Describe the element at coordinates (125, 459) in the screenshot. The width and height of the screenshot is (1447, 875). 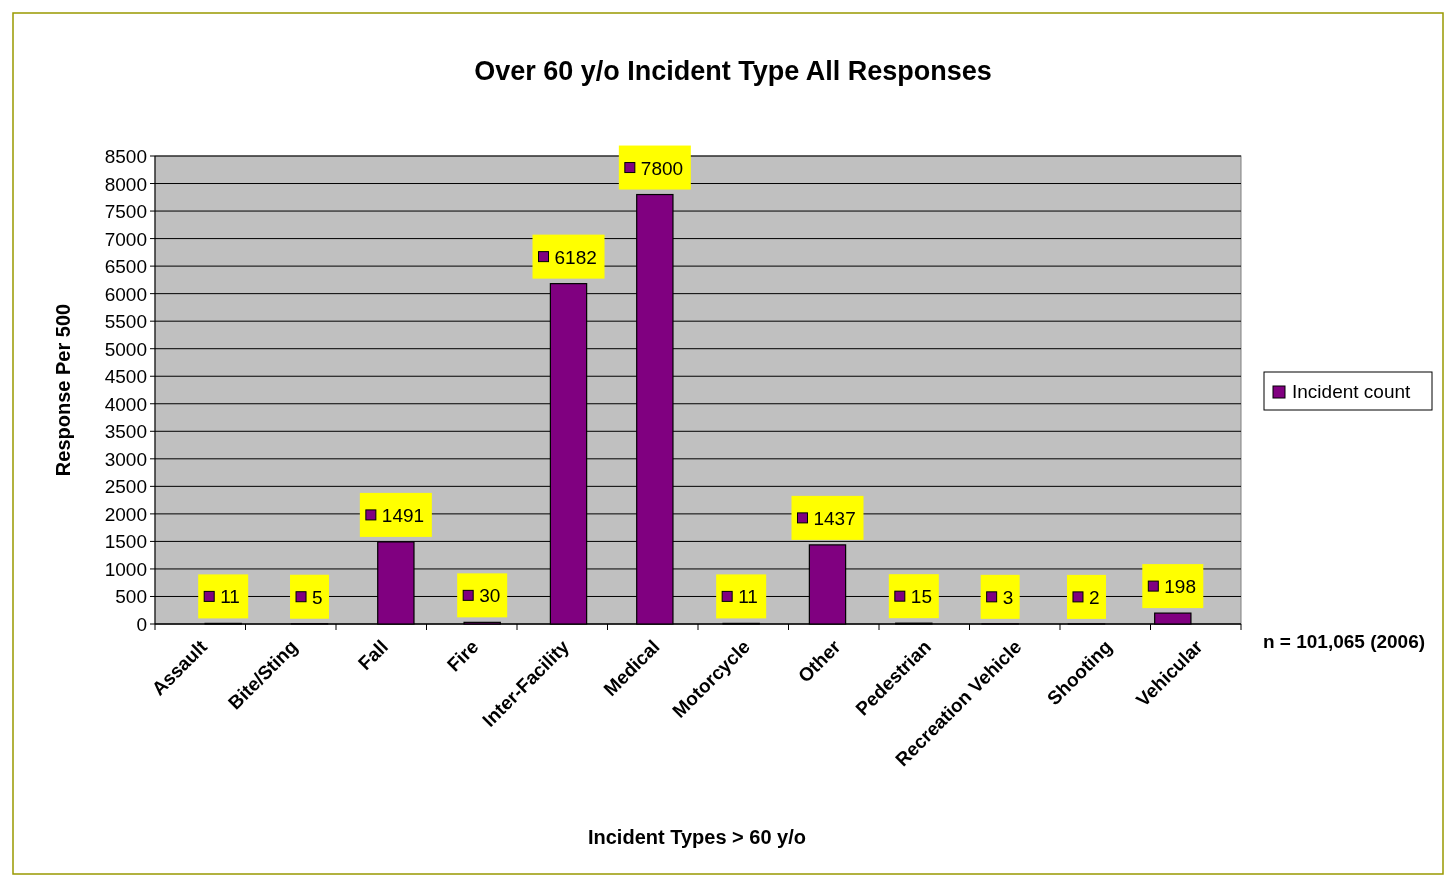
I see `y-tick-label: 3000` at that location.